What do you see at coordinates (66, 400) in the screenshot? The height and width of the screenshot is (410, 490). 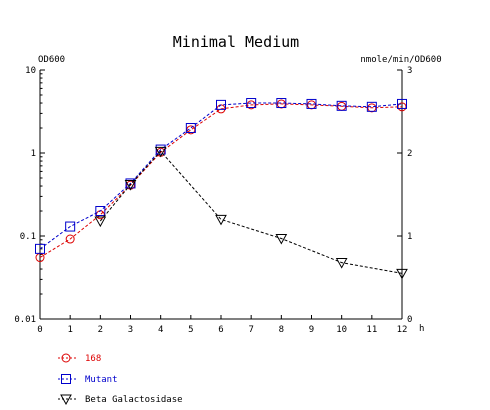 I see `legend-marker-beta-galactosidase` at bounding box center [66, 400].